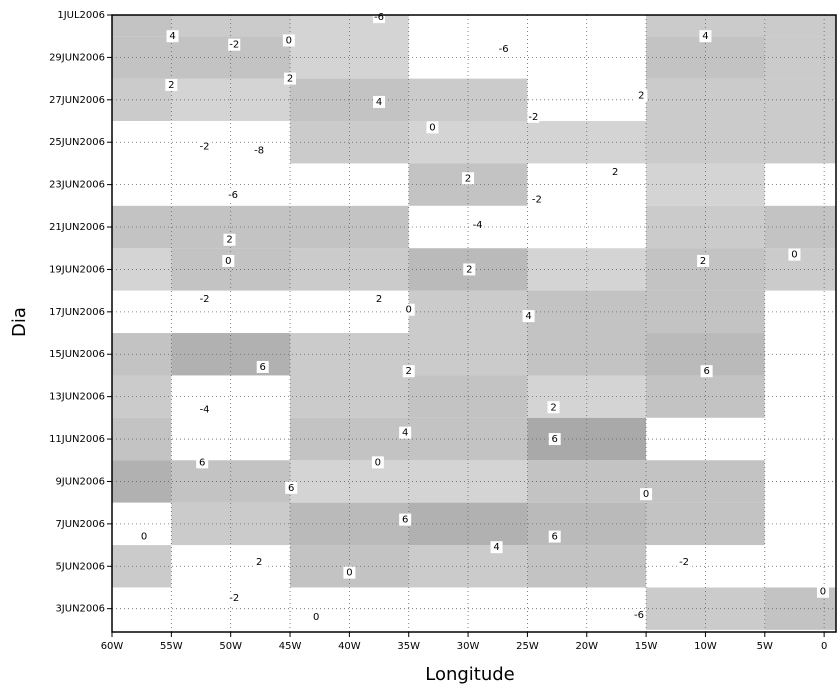 The height and width of the screenshot is (690, 837). What do you see at coordinates (586, 646) in the screenshot?
I see `x-tick-label: 20W` at bounding box center [586, 646].